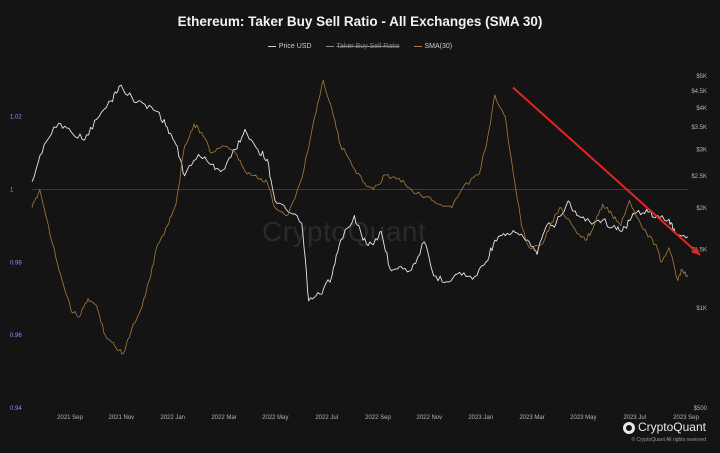  What do you see at coordinates (429, 418) in the screenshot?
I see `x-axis-tick-label: 2022 Nov` at bounding box center [429, 418].